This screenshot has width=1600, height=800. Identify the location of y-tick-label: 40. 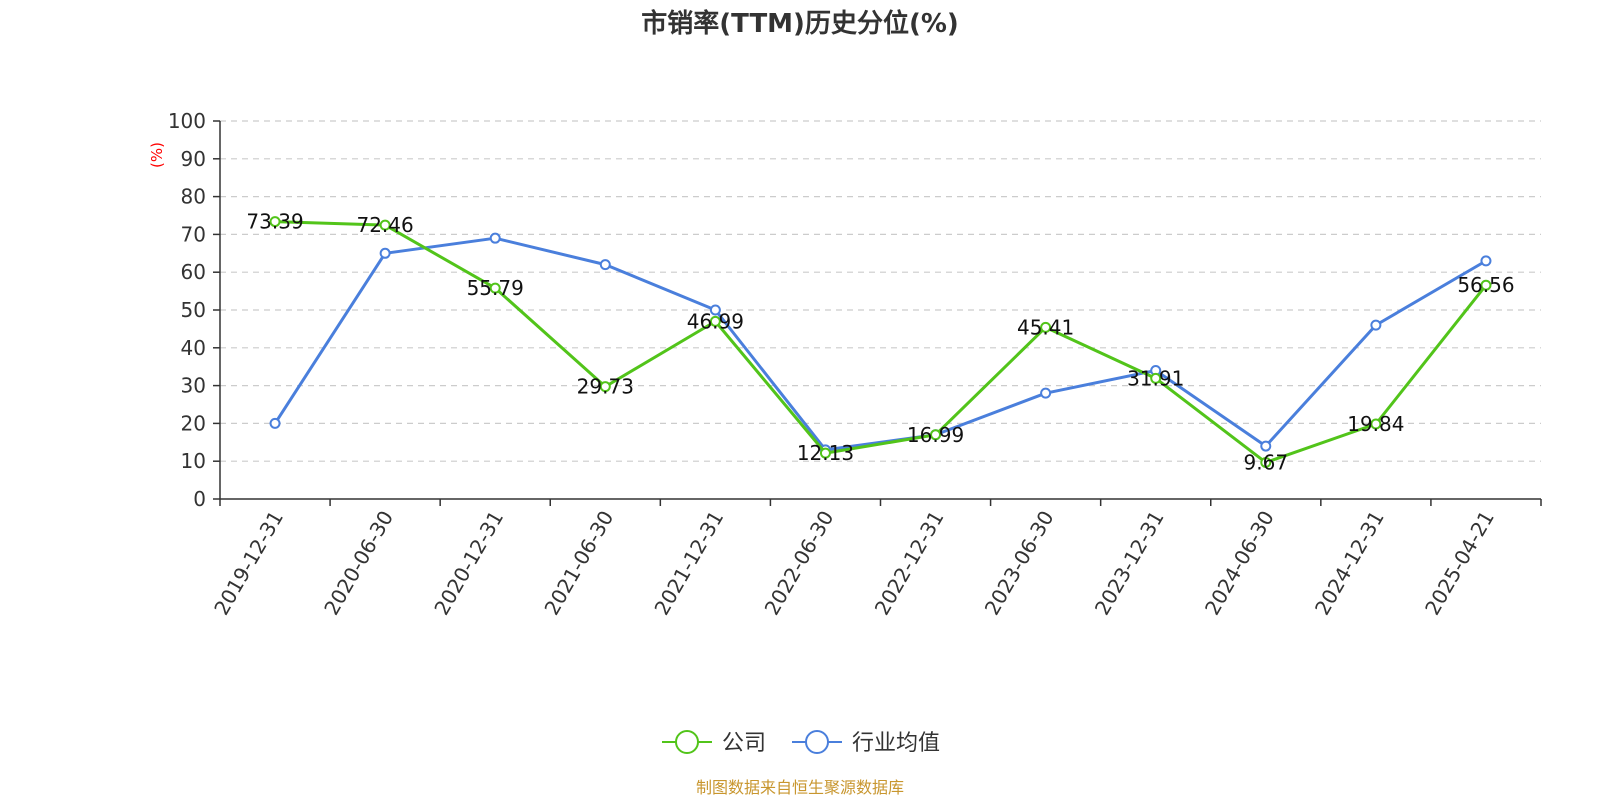
(193, 348).